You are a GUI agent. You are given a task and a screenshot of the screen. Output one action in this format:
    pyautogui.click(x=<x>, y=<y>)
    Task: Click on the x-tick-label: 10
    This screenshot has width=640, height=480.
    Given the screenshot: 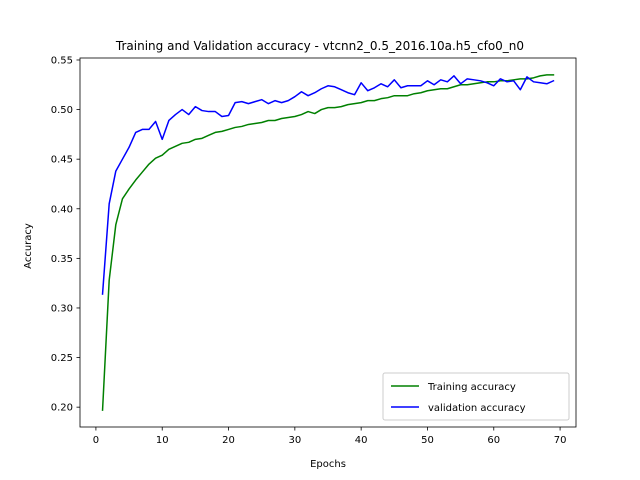 What is the action you would take?
    pyautogui.click(x=162, y=440)
    